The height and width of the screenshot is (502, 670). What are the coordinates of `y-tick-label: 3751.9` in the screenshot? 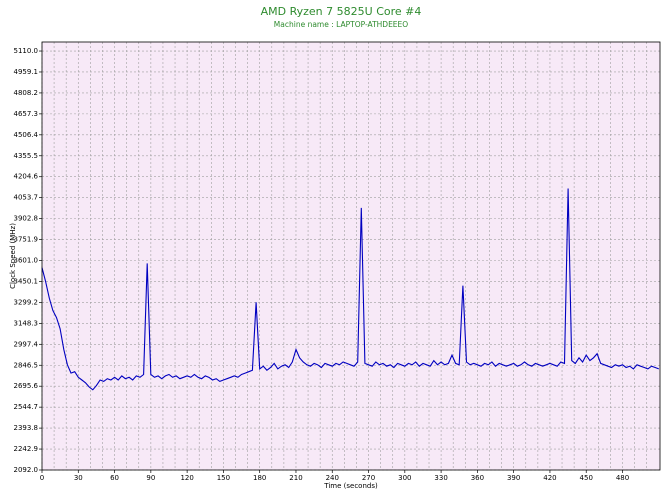 It's located at (26, 240).